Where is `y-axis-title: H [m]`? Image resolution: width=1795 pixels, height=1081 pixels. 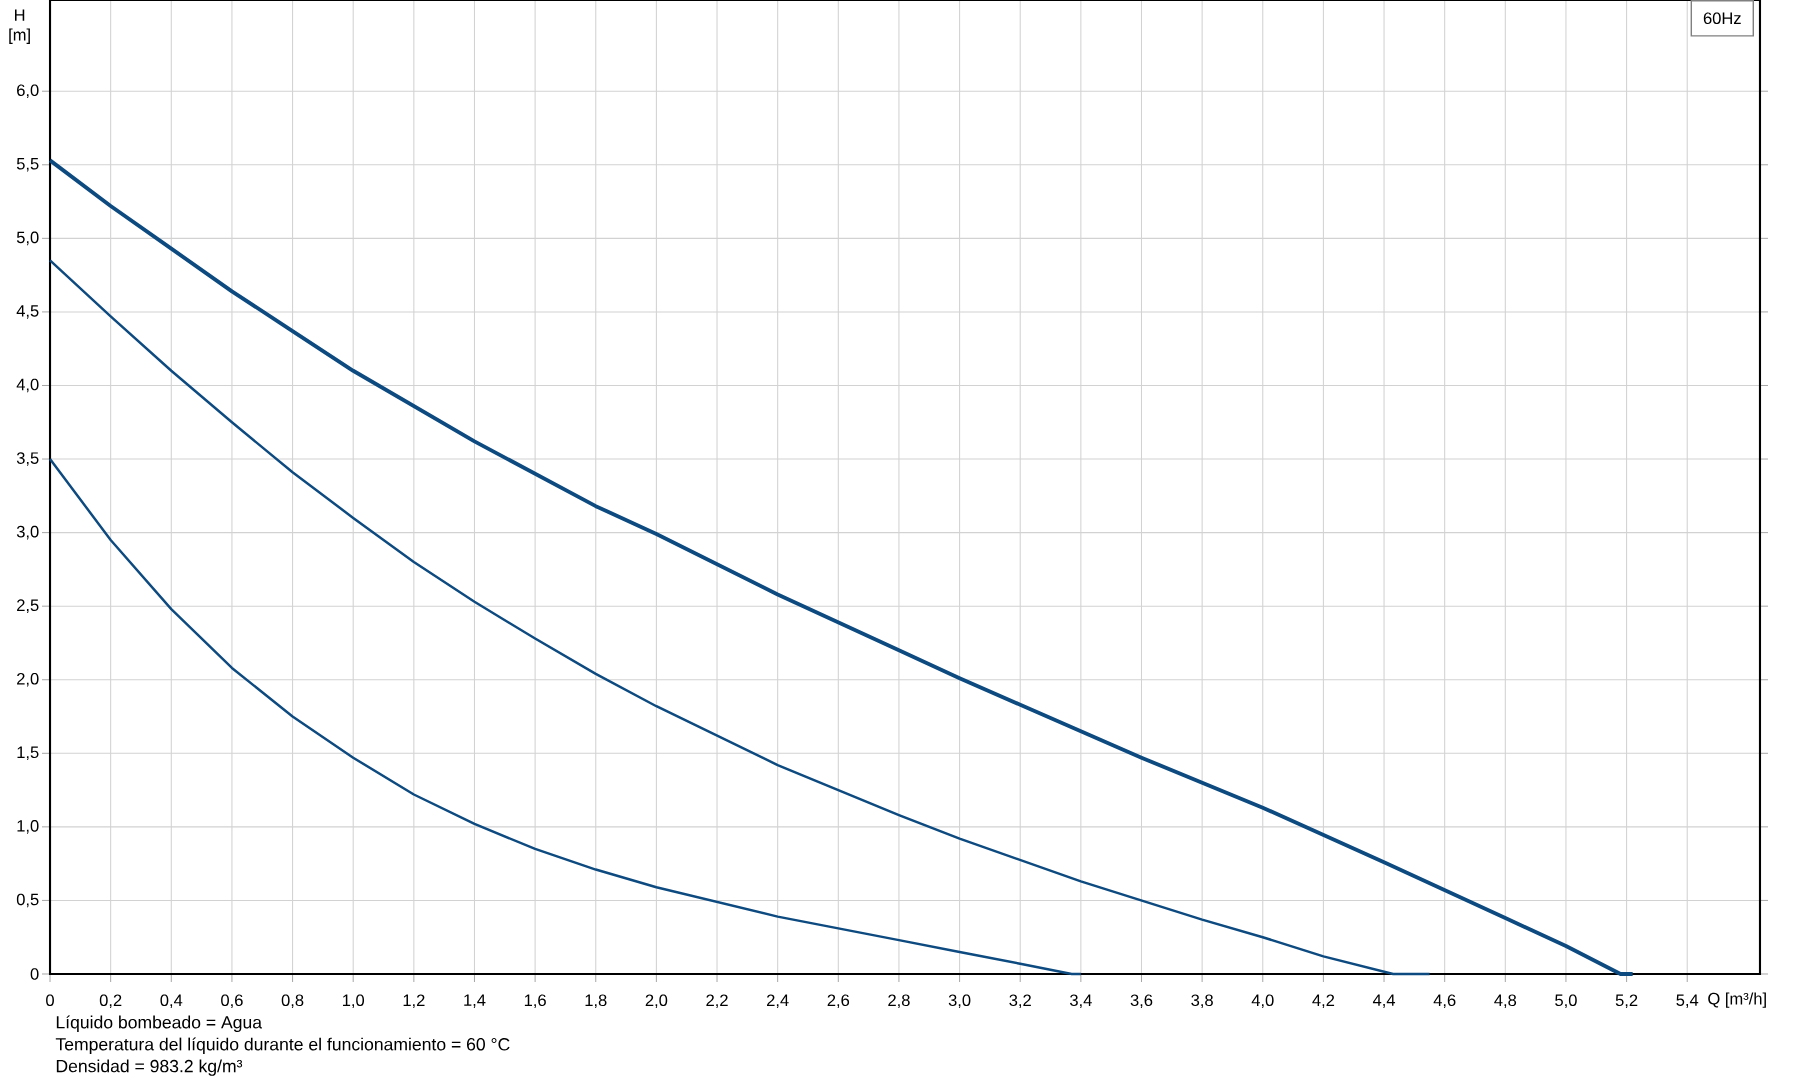
y-axis-title: H [m] is located at coordinates (19, 26).